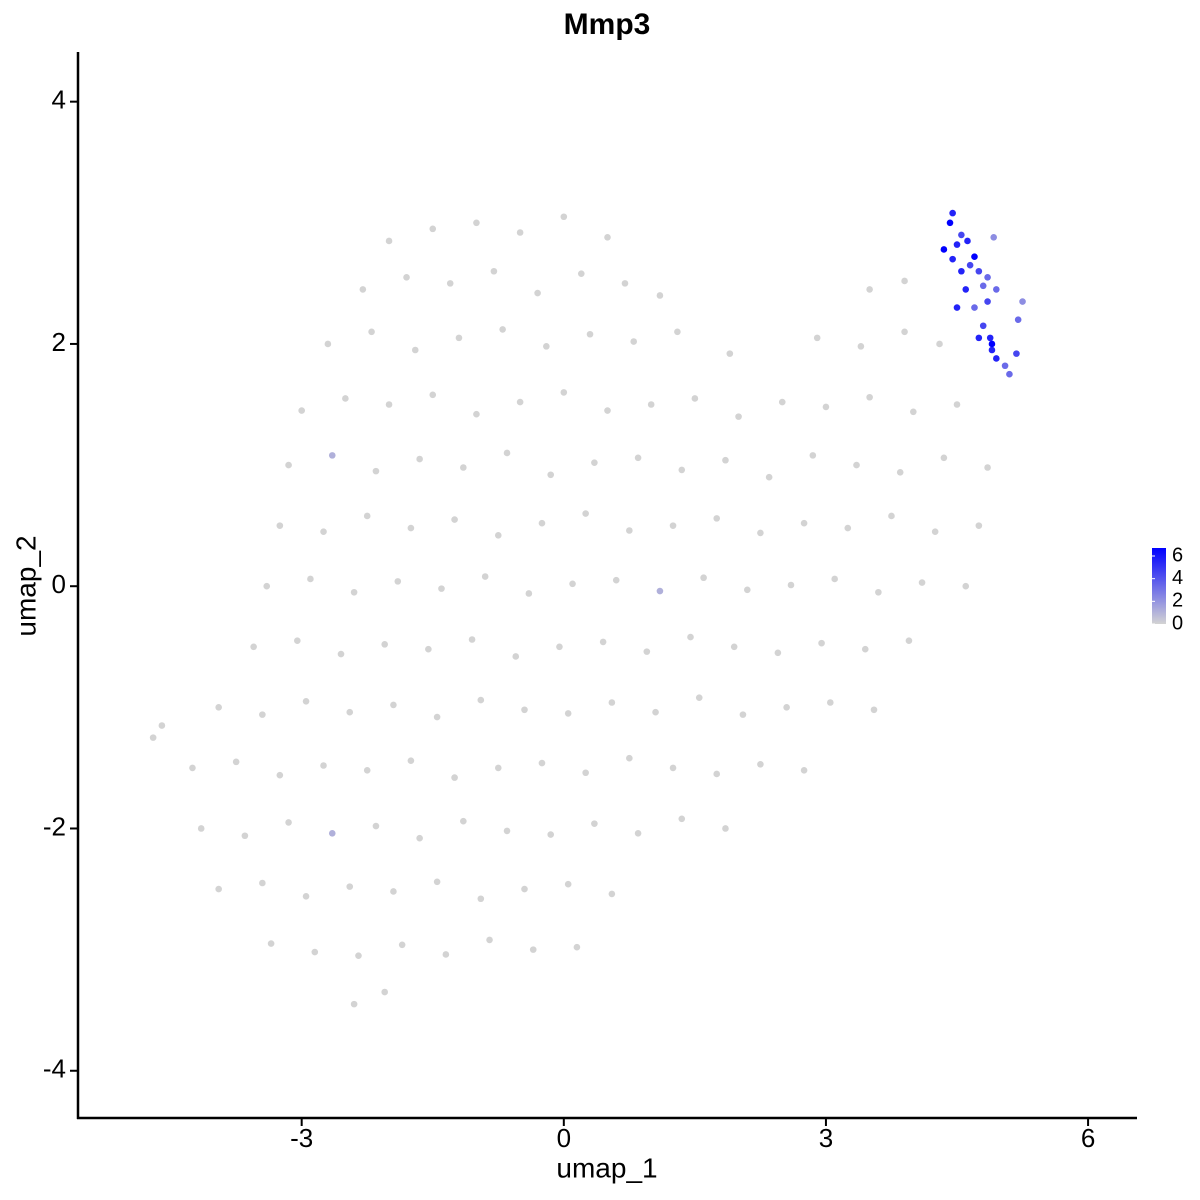 This screenshot has width=1200, height=1200. I want to click on y-axis-title: umap_2, so click(25, 585).